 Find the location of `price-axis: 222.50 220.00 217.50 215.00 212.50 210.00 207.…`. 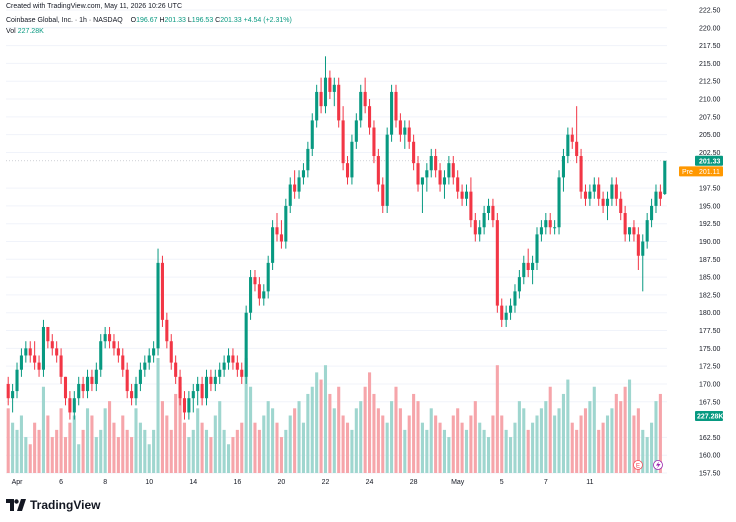

price-axis: 222.50 220.00 217.50 215.00 212.50 210.00 207.… is located at coordinates (710, 243).